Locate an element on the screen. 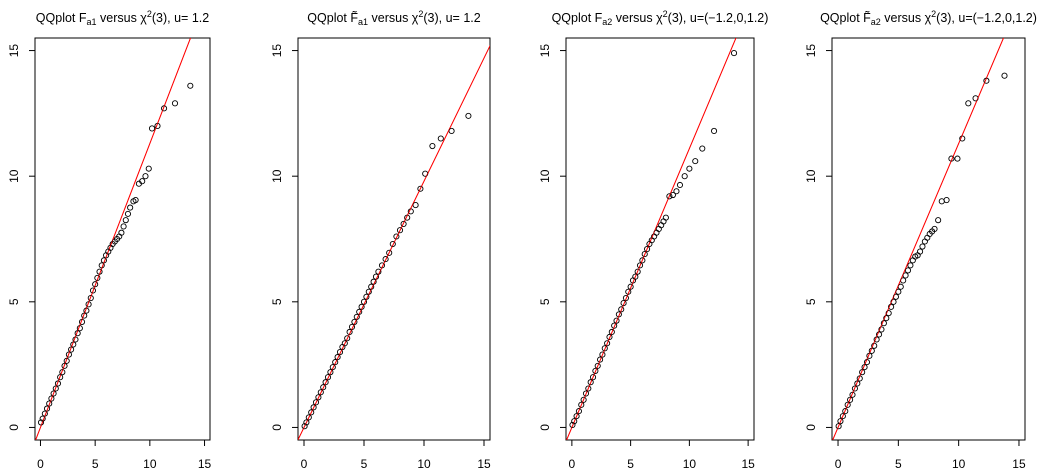 The image size is (1054, 476). plot-title: QQplot F̃a2 versus χ2(3), u=(−1.2,0,1.2) is located at coordinates (928, 18).